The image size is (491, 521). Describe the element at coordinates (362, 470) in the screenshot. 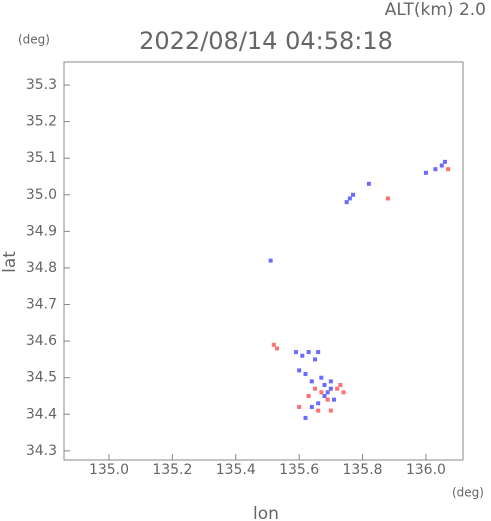

I see `x-tick-label: 135.8` at that location.